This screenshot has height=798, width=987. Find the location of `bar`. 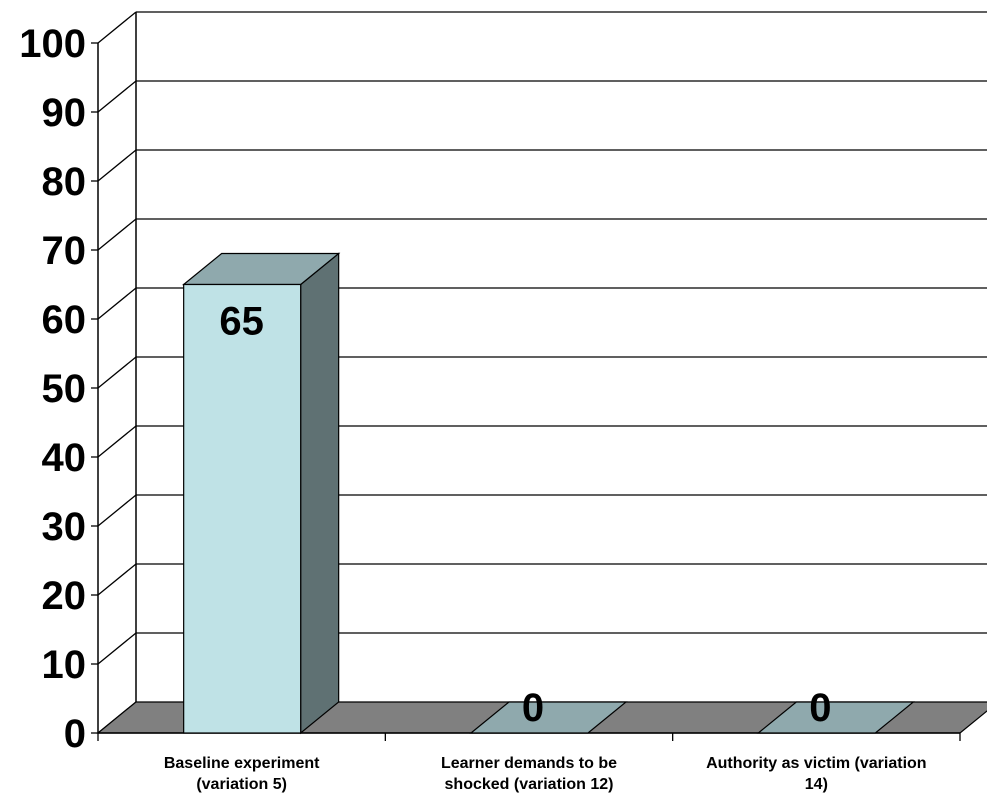

bar is located at coordinates (242, 509).